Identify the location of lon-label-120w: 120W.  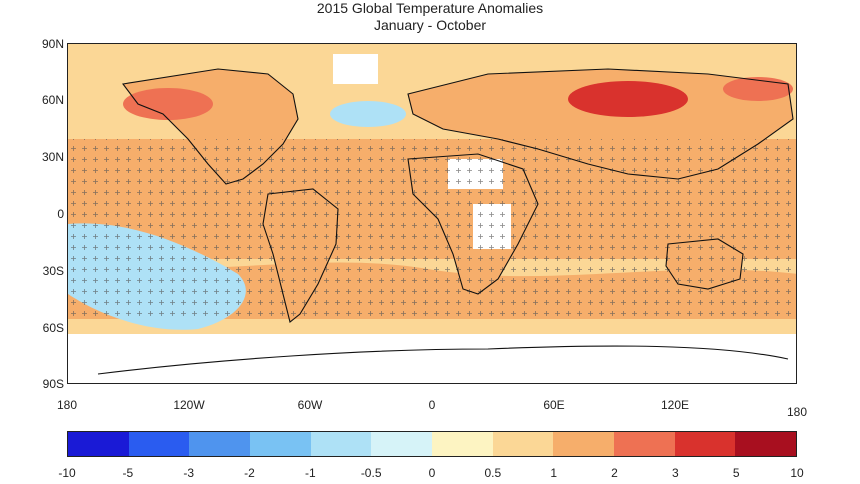
(189, 405).